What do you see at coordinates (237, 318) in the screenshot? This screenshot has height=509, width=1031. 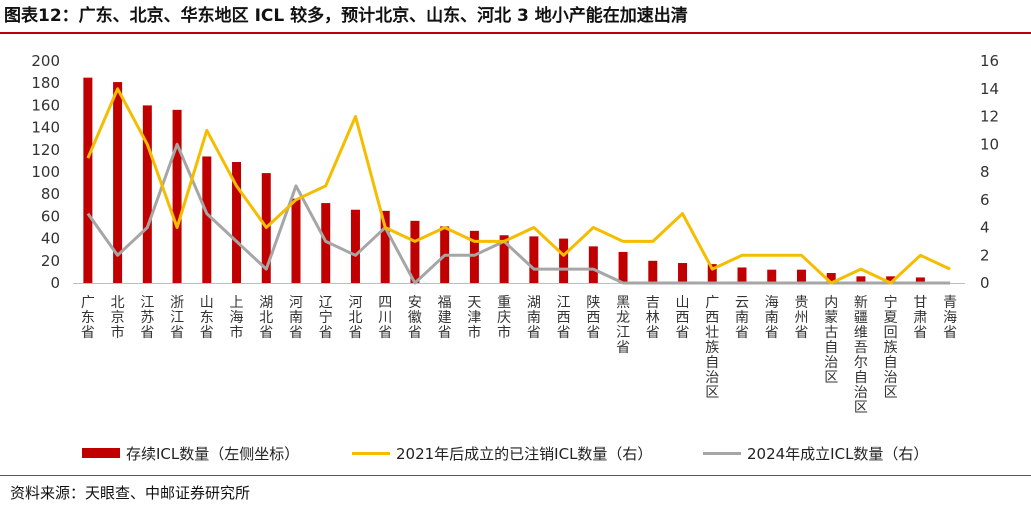 I see `category-label: 上海市` at bounding box center [237, 318].